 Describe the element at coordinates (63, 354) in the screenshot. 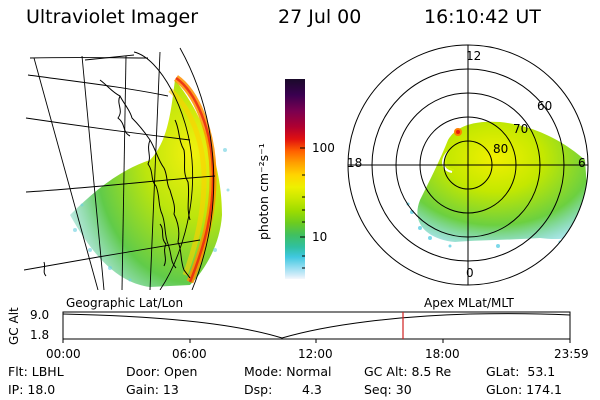

I see `timeline-tick-0000: 00:00` at that location.